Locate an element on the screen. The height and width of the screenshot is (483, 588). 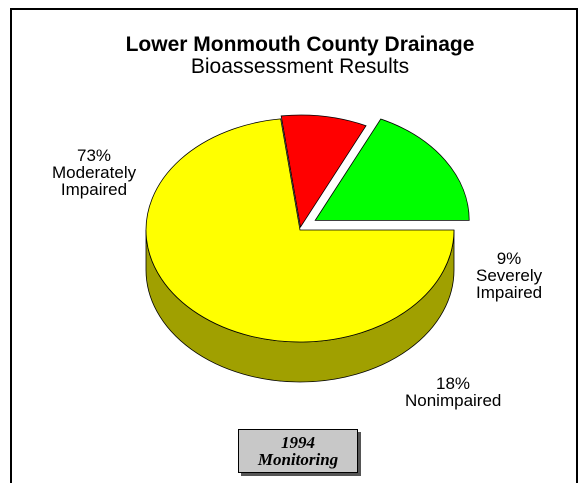
chart-title: Lower Monmouth County Drainage is located at coordinates (300, 44).